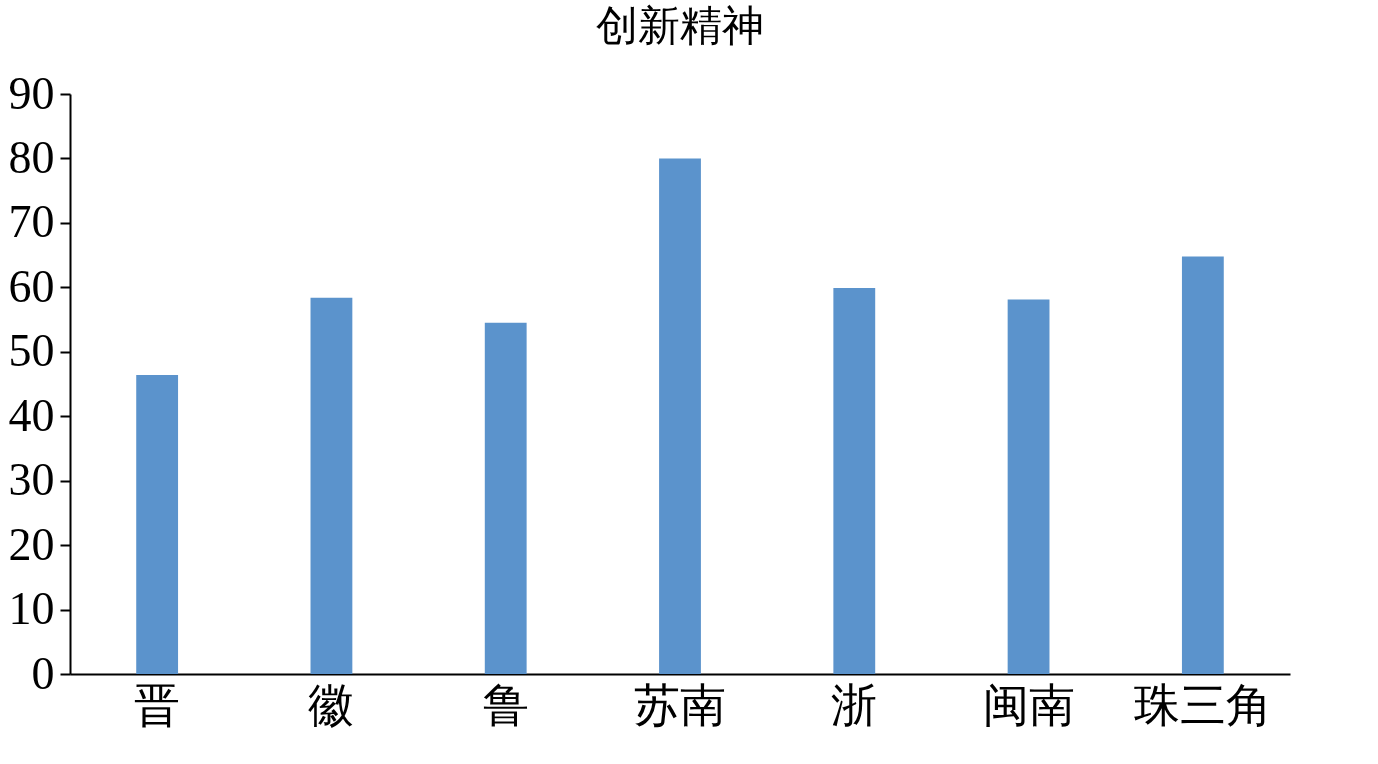  Describe the element at coordinates (31, 286) in the screenshot. I see `y-tick-label: 60` at that location.